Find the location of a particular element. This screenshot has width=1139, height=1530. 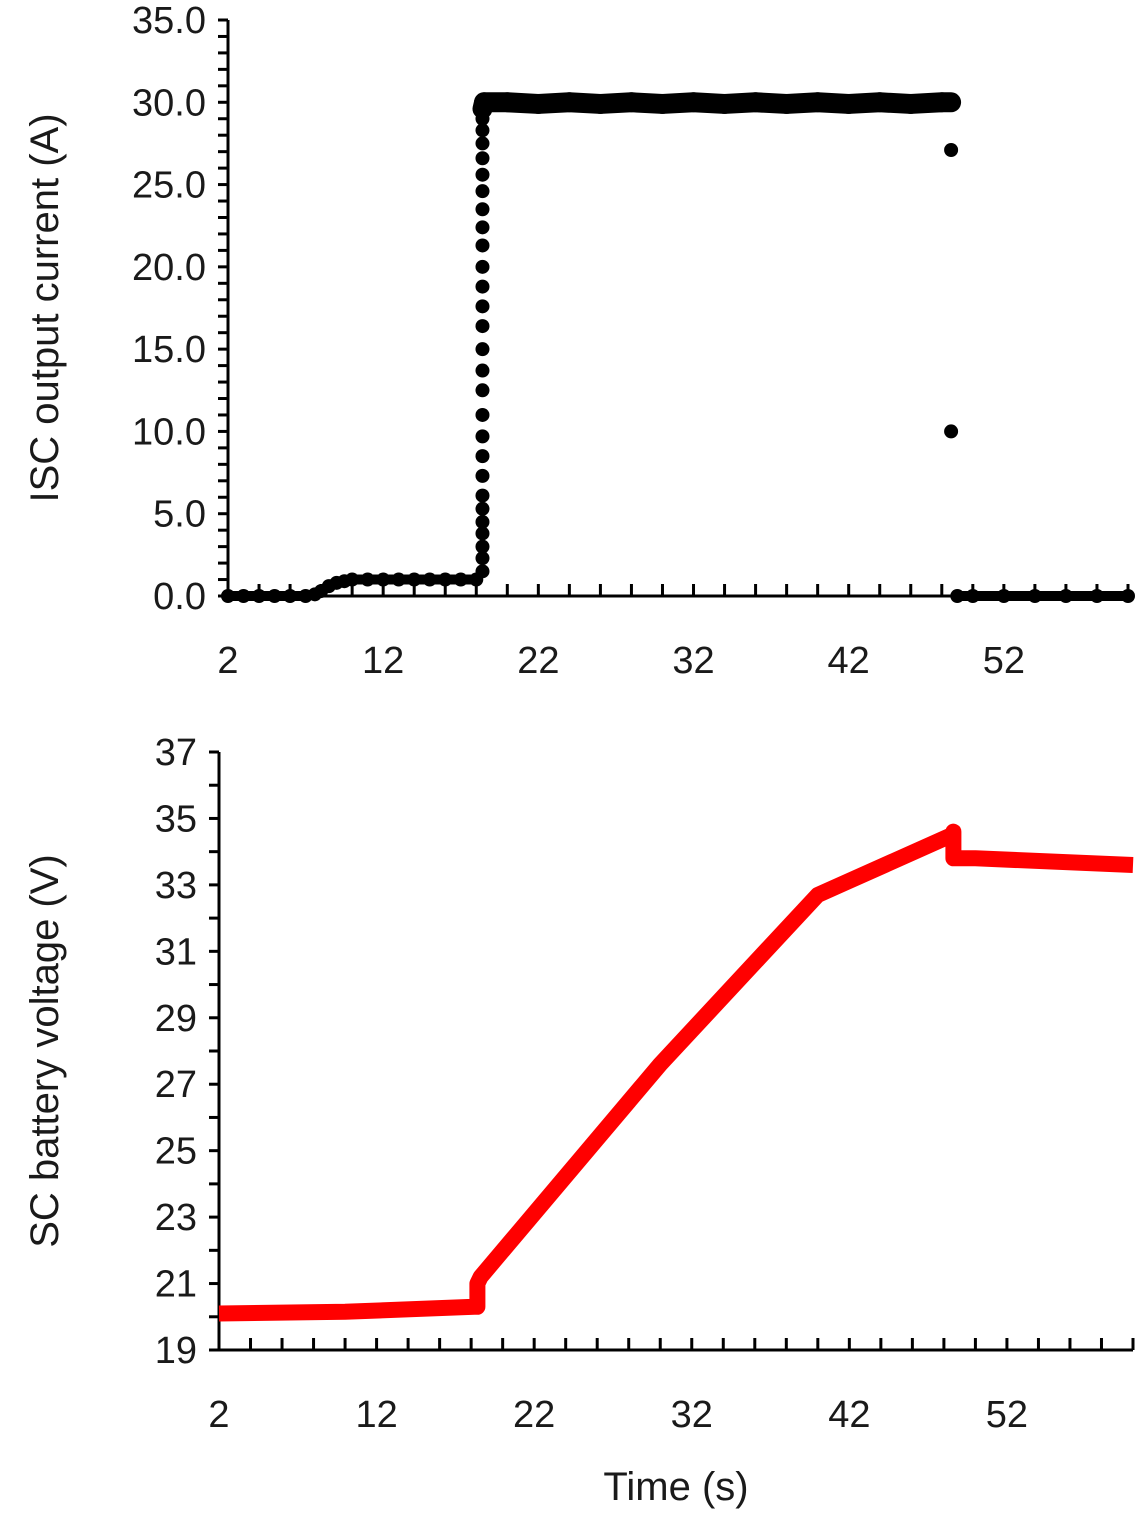

y-tick-label: 29 is located at coordinates (176, 1019).